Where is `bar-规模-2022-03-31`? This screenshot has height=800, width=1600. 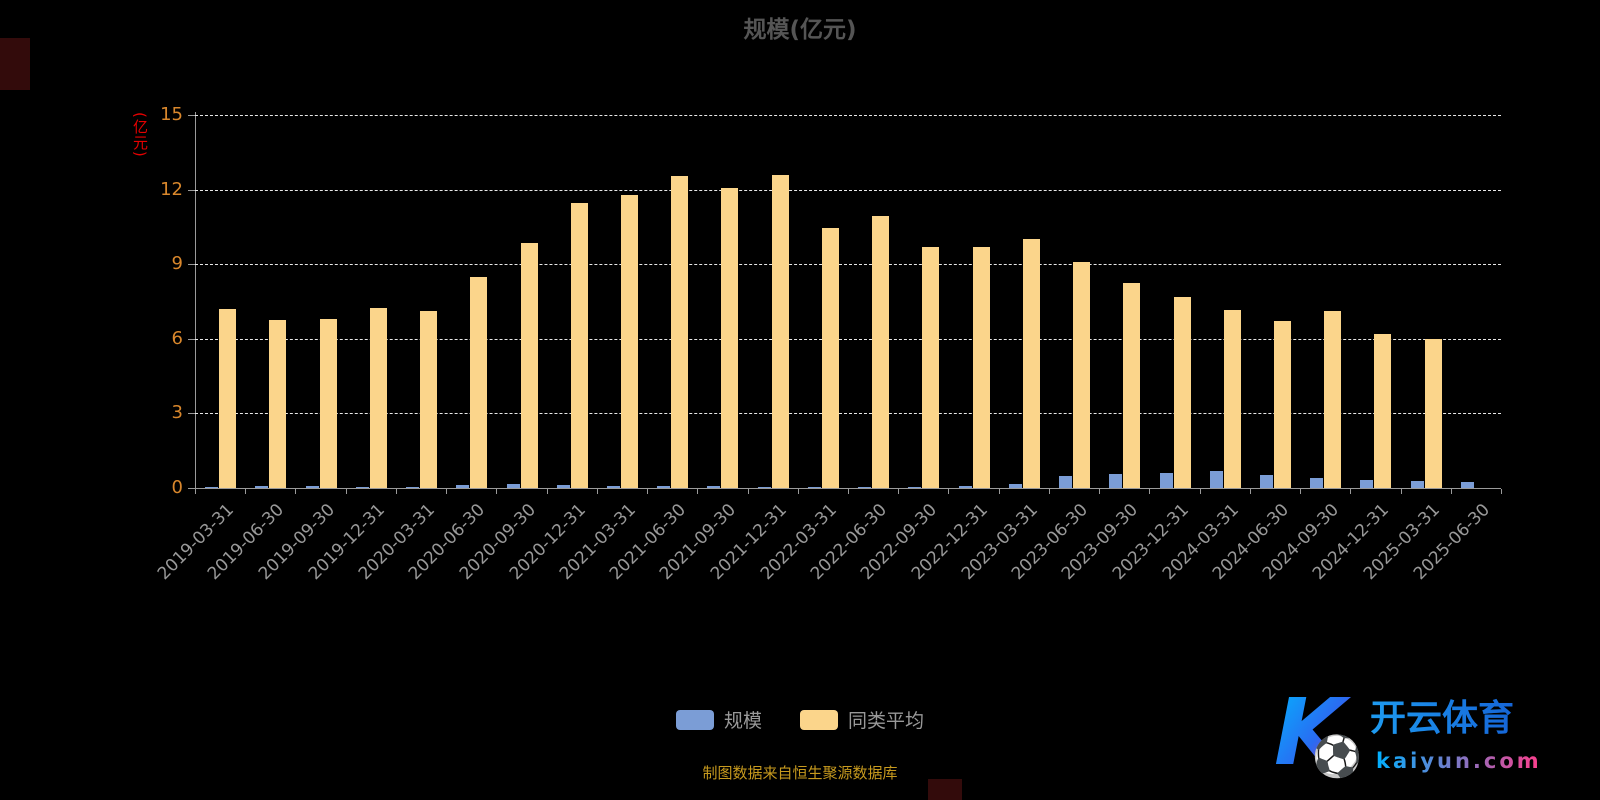
bar-规模-2022-03-31 is located at coordinates (814, 487).